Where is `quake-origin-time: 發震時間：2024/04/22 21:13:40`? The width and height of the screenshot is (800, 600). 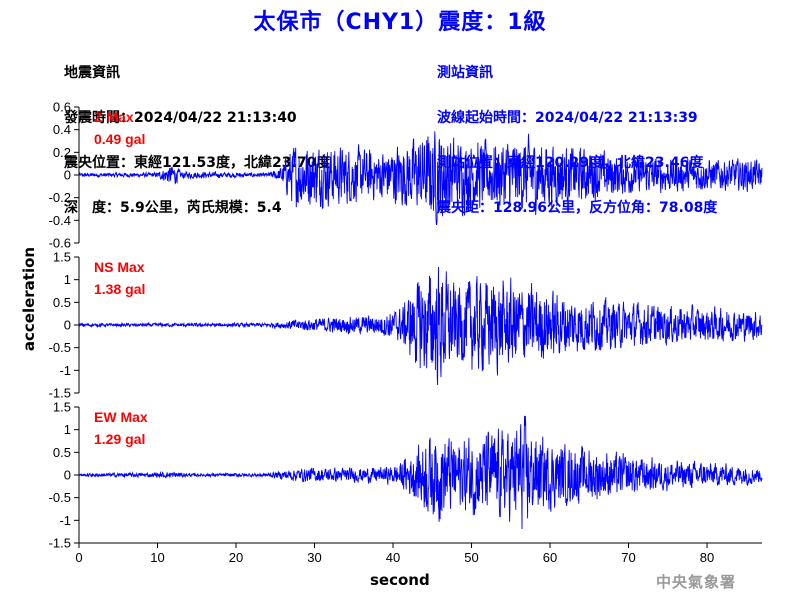 quake-origin-time: 發震時間：2024/04/22 21:13:40 is located at coordinates (180, 118).